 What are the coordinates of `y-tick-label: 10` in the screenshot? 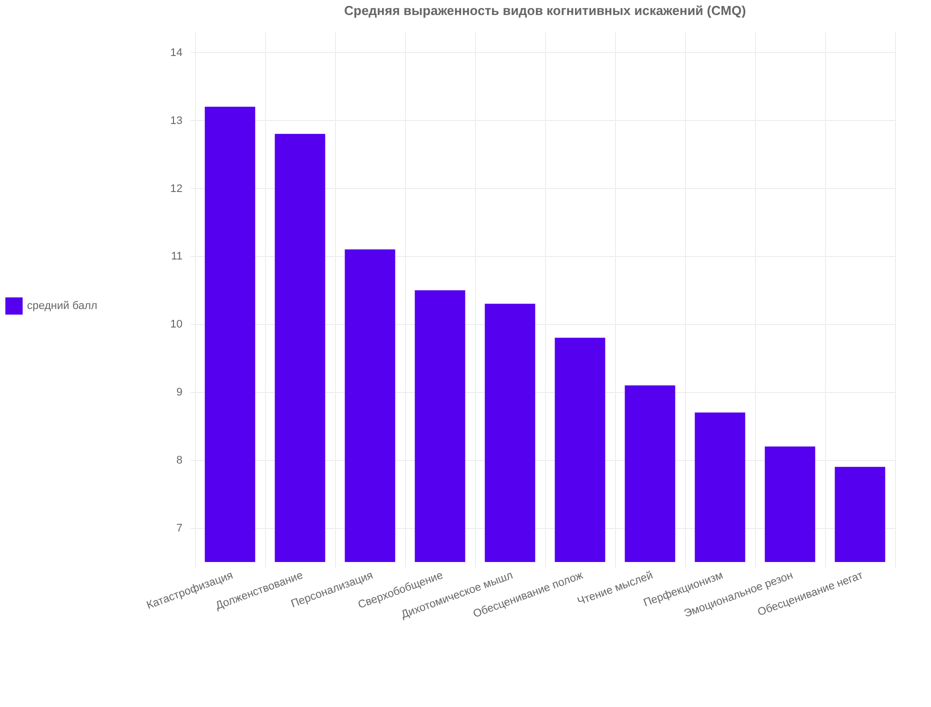 It's located at (176, 324).